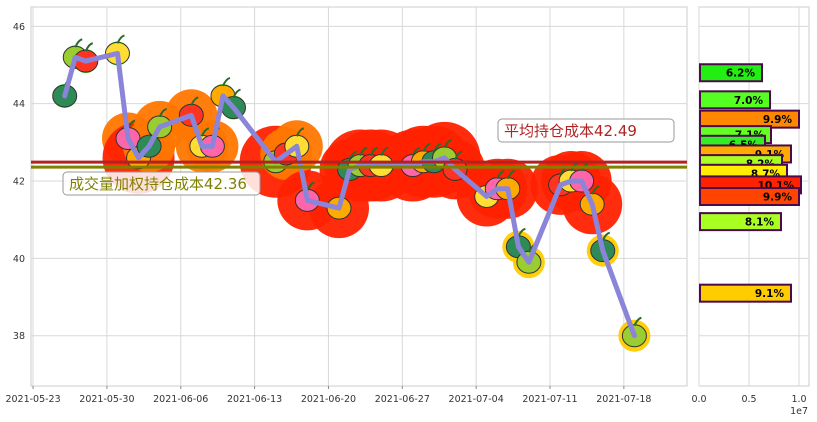  I want to click on vwap-cost-annotation-box, so click(161, 183).